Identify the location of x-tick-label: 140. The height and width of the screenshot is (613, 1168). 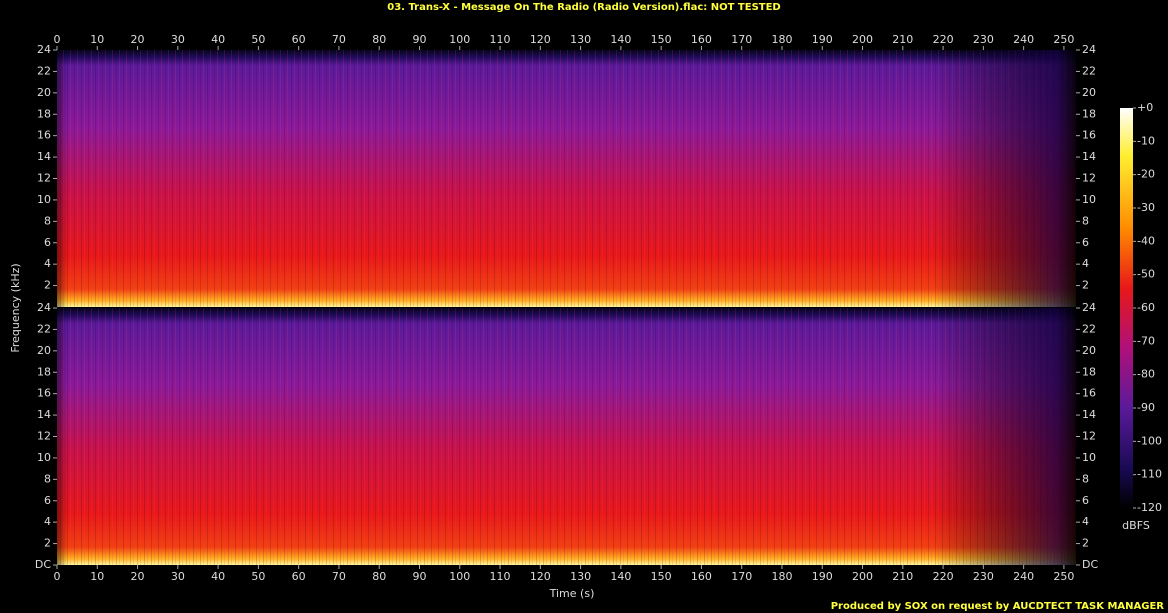
(620, 39).